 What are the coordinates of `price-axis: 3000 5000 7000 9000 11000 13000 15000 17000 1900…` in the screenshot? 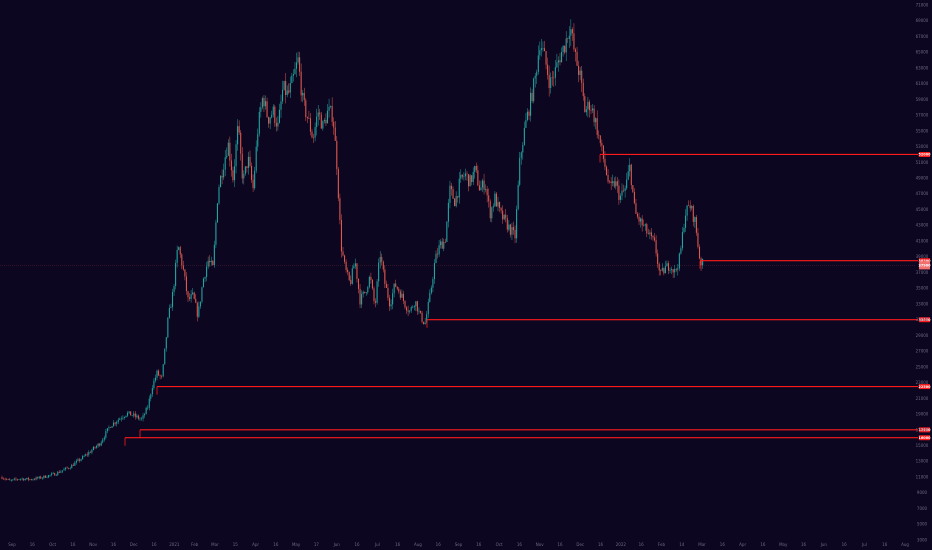 It's located at (924, 272).